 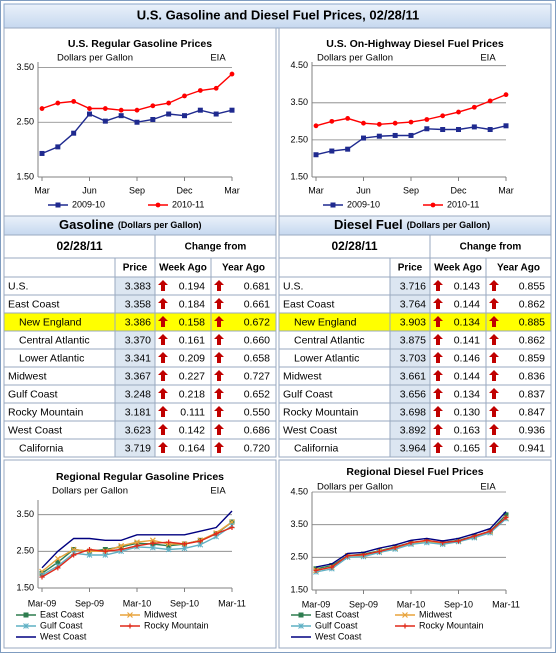 I want to click on price: 3.383, so click(x=138, y=286).